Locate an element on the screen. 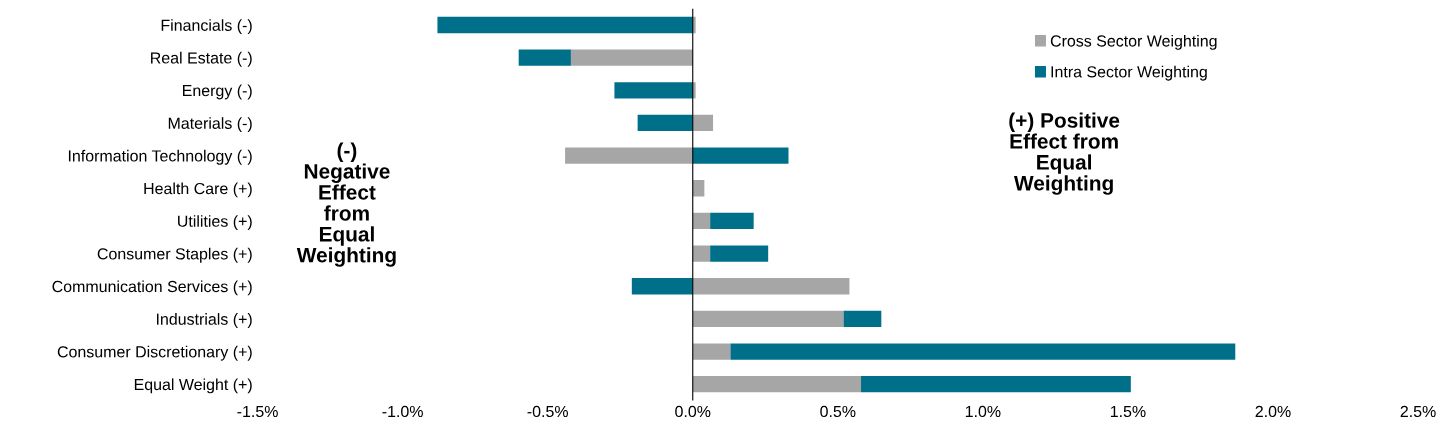  y-tick-label: Real Estate (-) is located at coordinates (201, 59).